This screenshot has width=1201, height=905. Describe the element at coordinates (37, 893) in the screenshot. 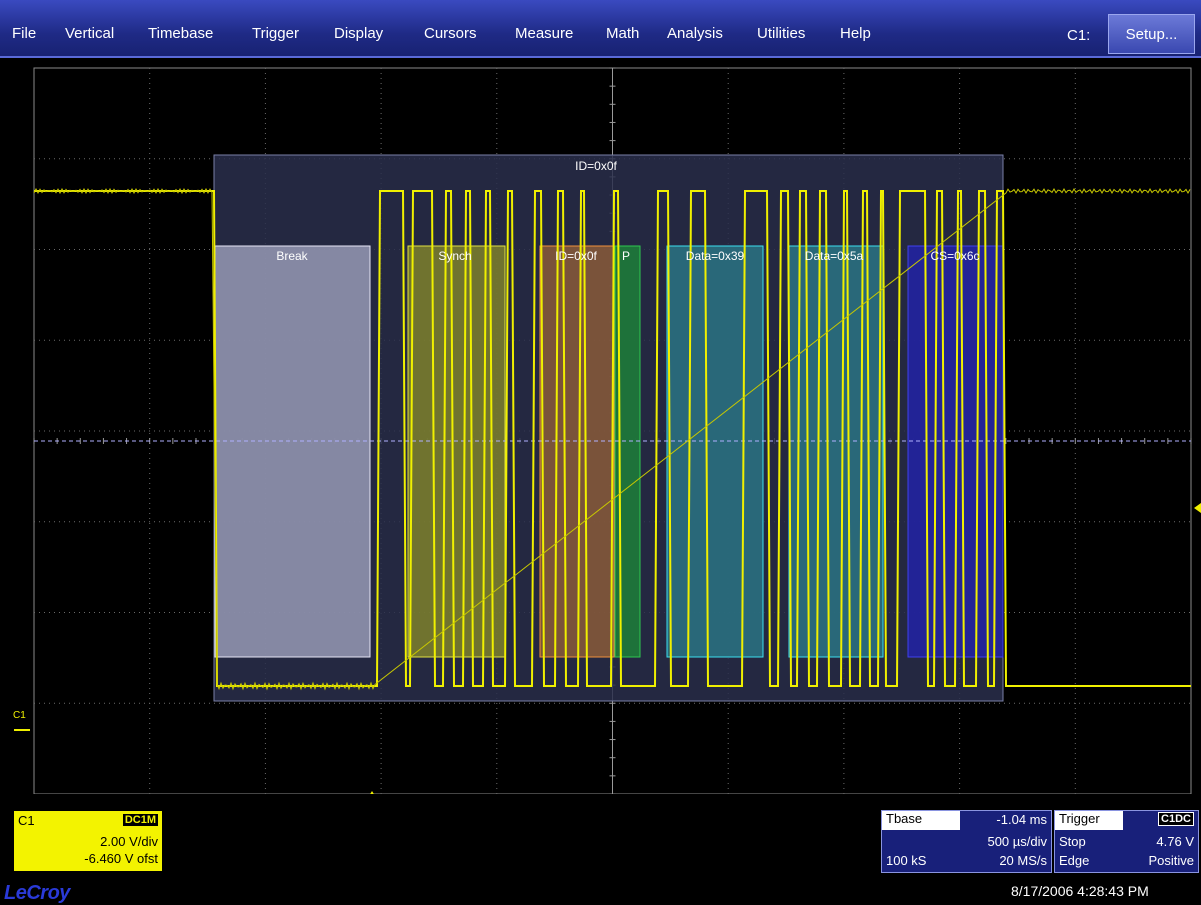

I see `lecroy-logo: LeCroy` at that location.